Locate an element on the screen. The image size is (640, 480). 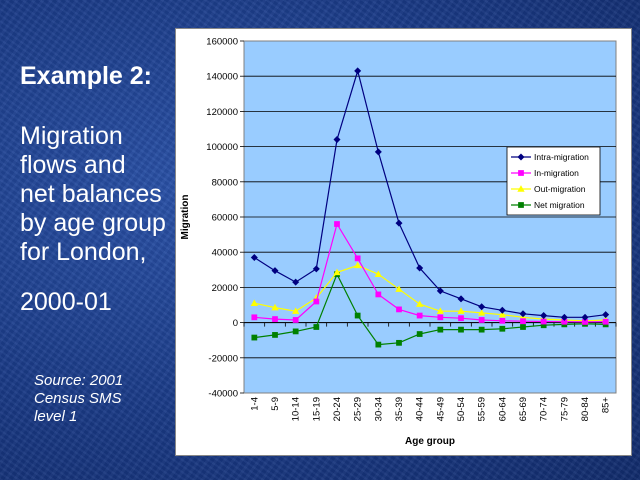
legend-label: Out-migration is located at coordinates (560, 189).